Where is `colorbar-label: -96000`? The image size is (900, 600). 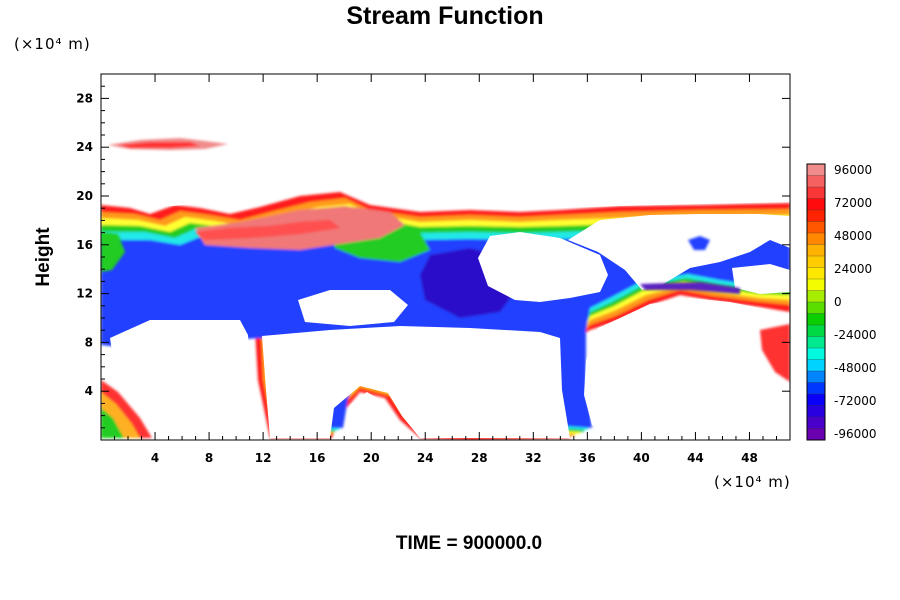
colorbar-label: -96000 is located at coordinates (855, 434).